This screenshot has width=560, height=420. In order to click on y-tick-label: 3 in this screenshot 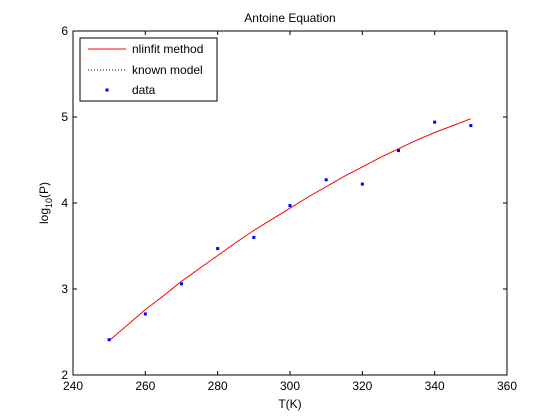, I will do `click(64, 289)`.